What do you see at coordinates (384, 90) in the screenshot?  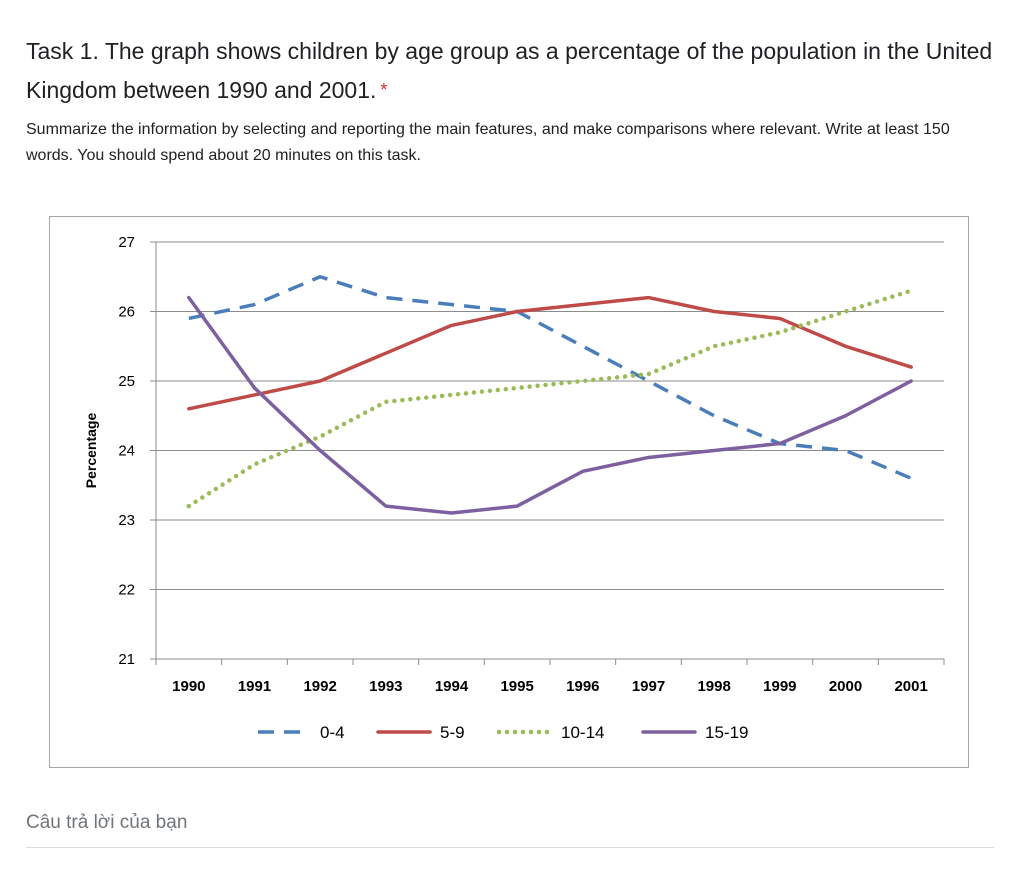 I see `required-marker: *` at bounding box center [384, 90].